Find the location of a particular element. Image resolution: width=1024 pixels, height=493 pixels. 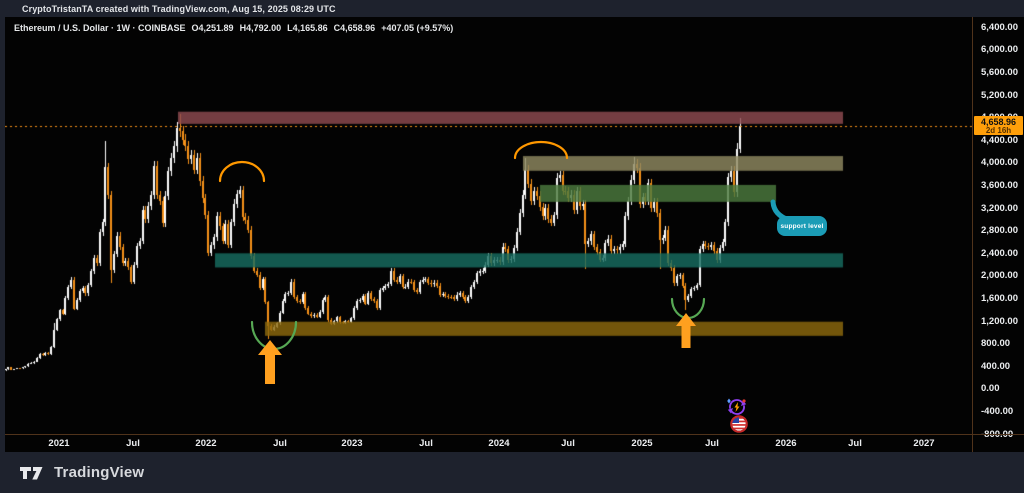

time-tick-label: 2022 is located at coordinates (206, 443).